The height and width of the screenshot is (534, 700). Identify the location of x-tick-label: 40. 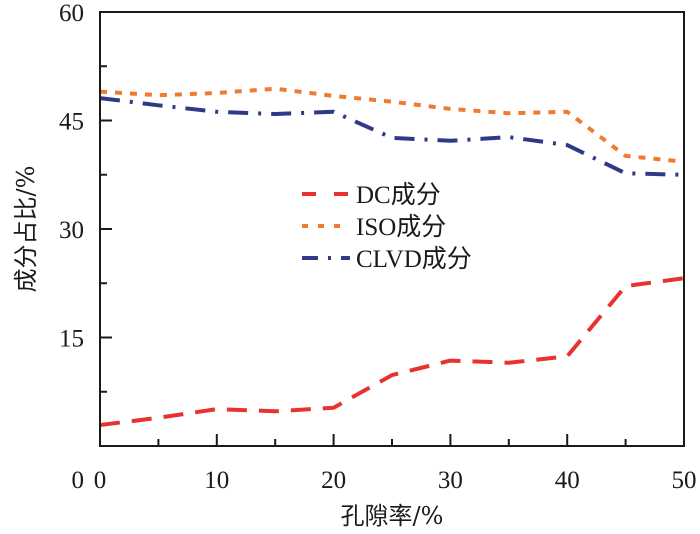
(567, 480).